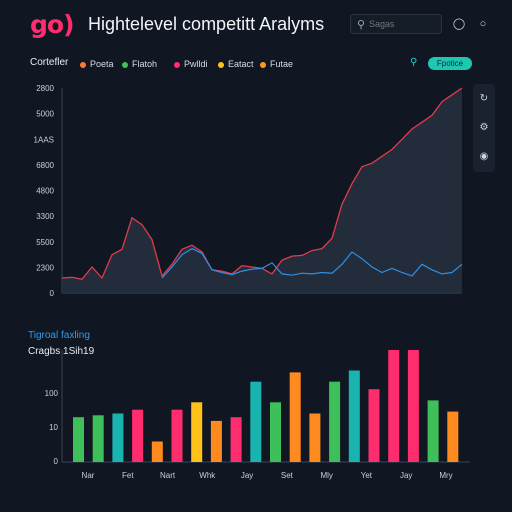  I want to click on legend-item: Poeta, so click(97, 64).